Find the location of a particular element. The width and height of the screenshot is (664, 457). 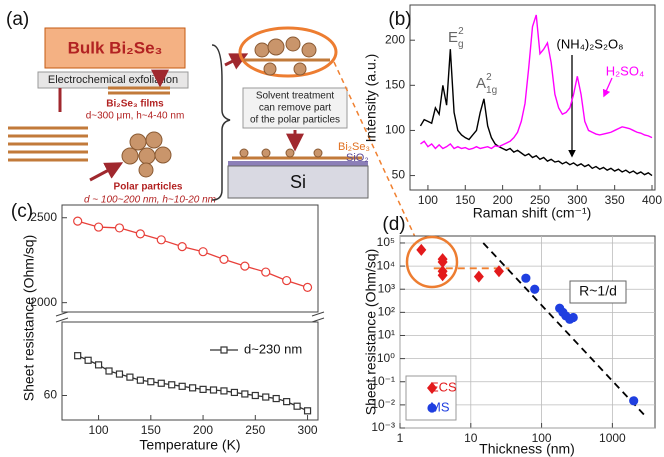

x-axis-label: Thickness (nm) is located at coordinates (527, 449).